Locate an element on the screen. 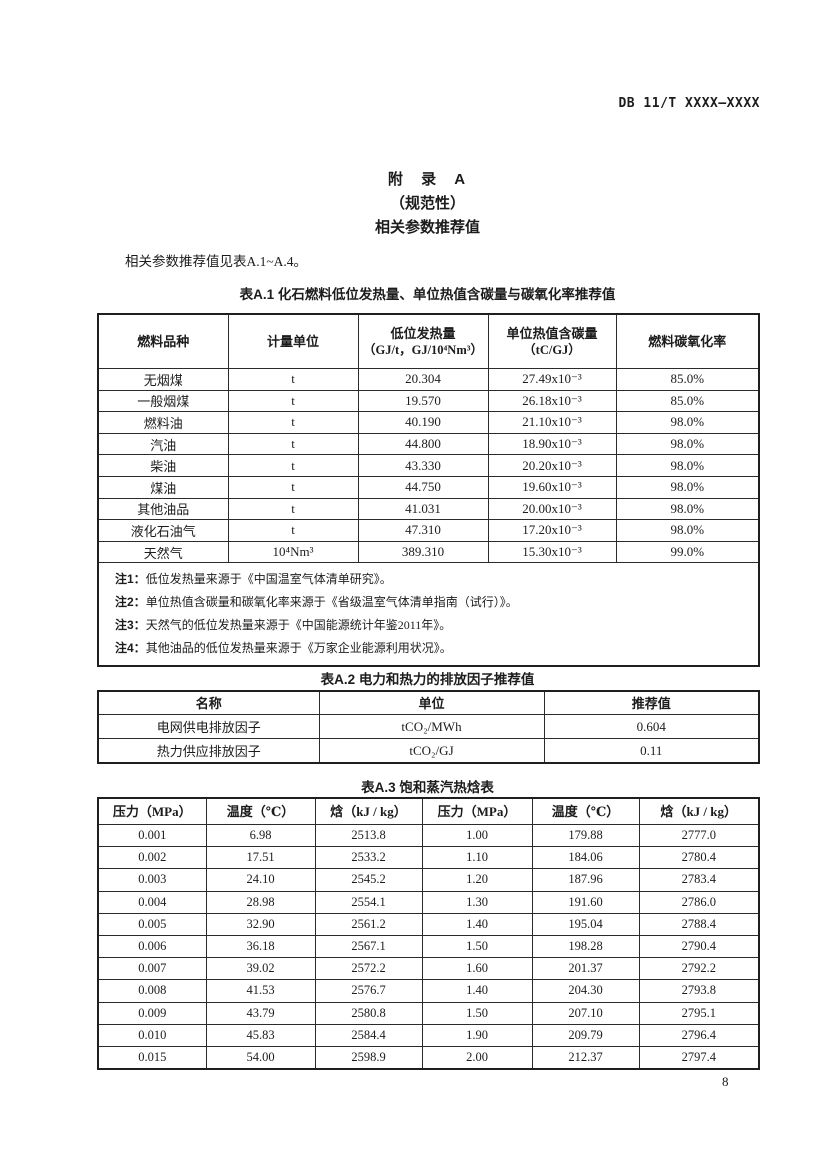 The width and height of the screenshot is (826, 1169). table-row: 燃料油 t 40.190 21.10x10⁻³ 98.0% is located at coordinates (428, 422).